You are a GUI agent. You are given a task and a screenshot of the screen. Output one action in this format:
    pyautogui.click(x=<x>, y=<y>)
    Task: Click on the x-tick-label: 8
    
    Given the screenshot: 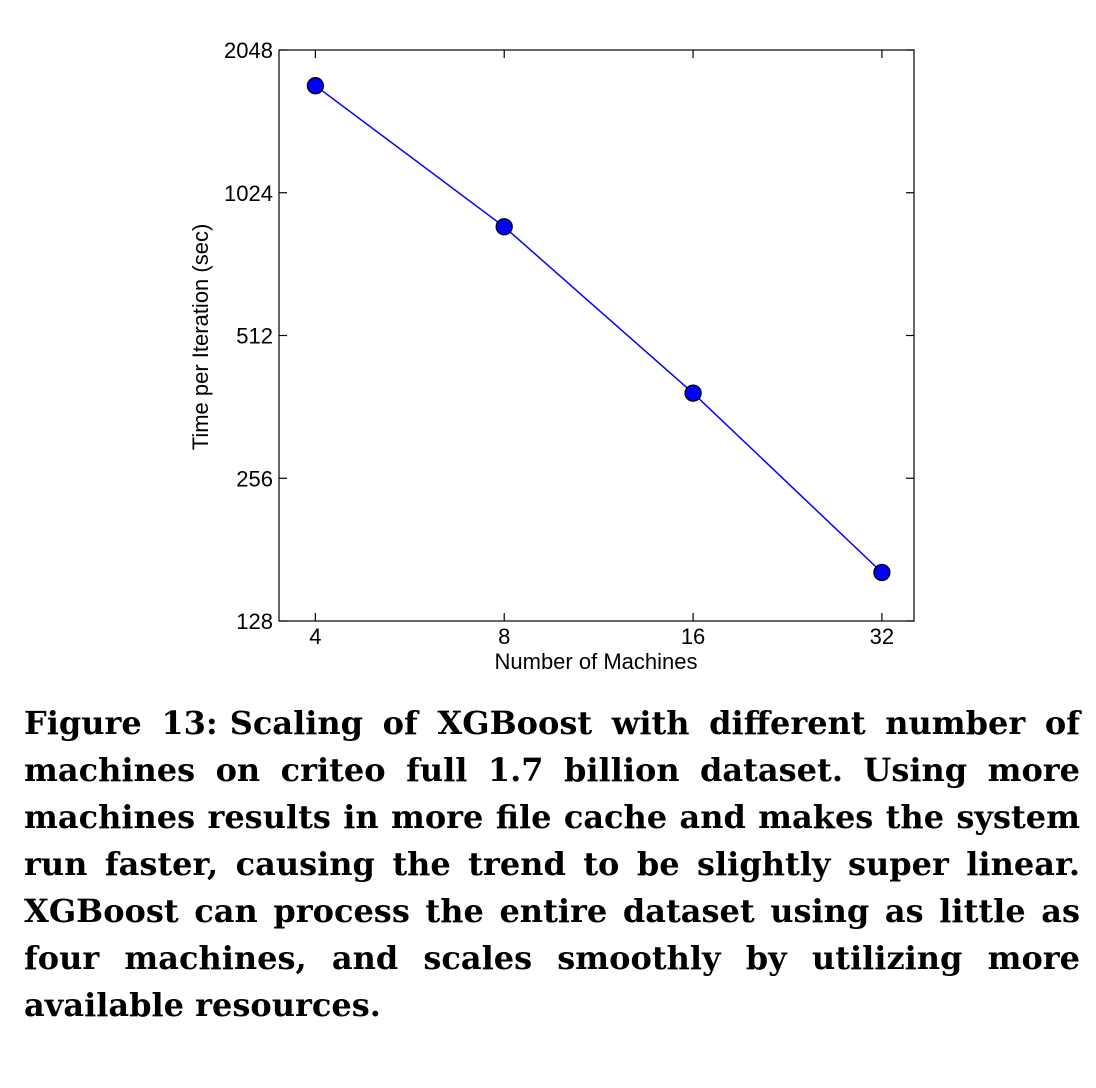 What is the action you would take?
    pyautogui.click(x=504, y=636)
    